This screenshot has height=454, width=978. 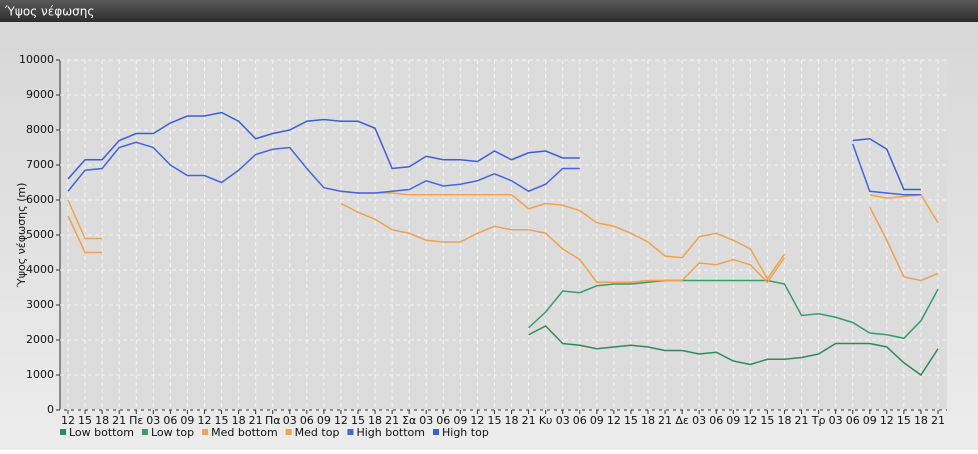 What do you see at coordinates (40, 94) in the screenshot?
I see `y-tick-label: 9000` at bounding box center [40, 94].